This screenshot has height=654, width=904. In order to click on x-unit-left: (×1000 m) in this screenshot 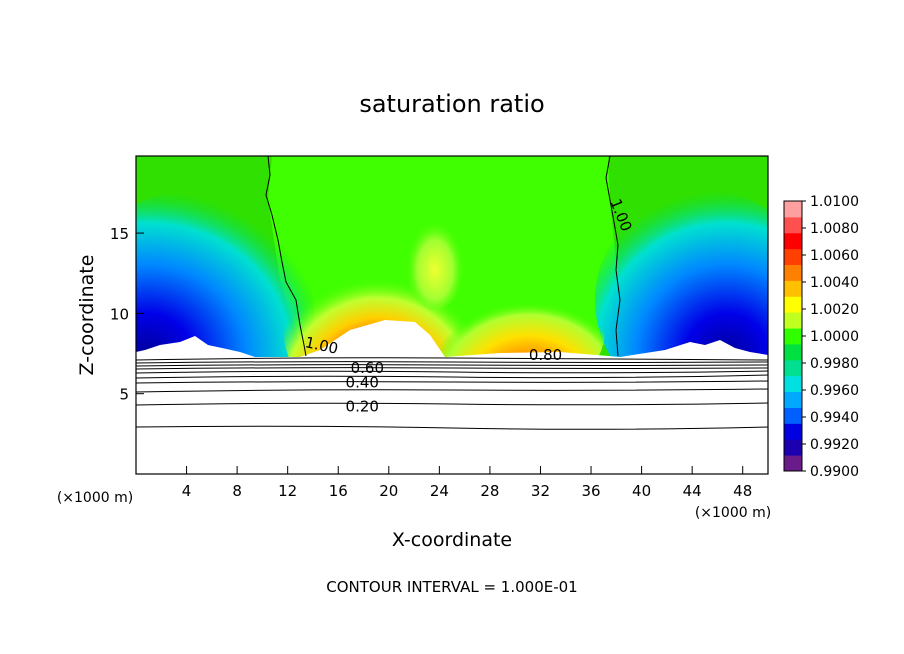, I will do `click(95, 498)`.